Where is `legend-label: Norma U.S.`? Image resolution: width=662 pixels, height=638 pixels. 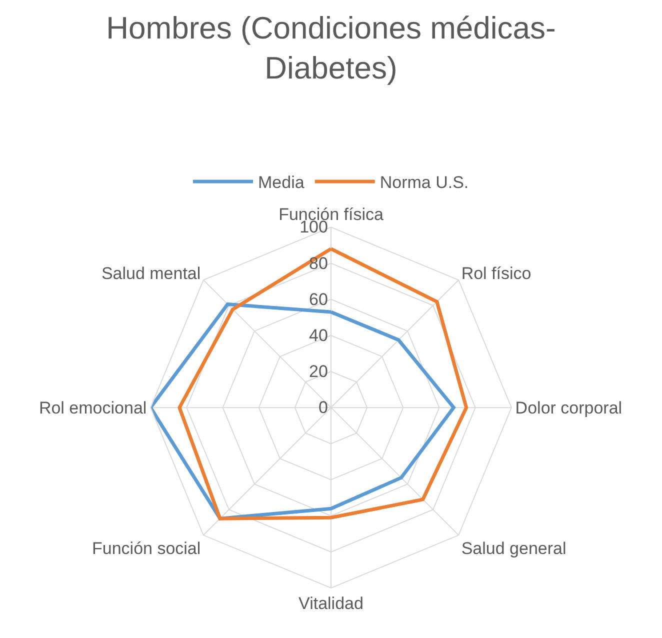
legend-label: Norma U.S. is located at coordinates (424, 182).